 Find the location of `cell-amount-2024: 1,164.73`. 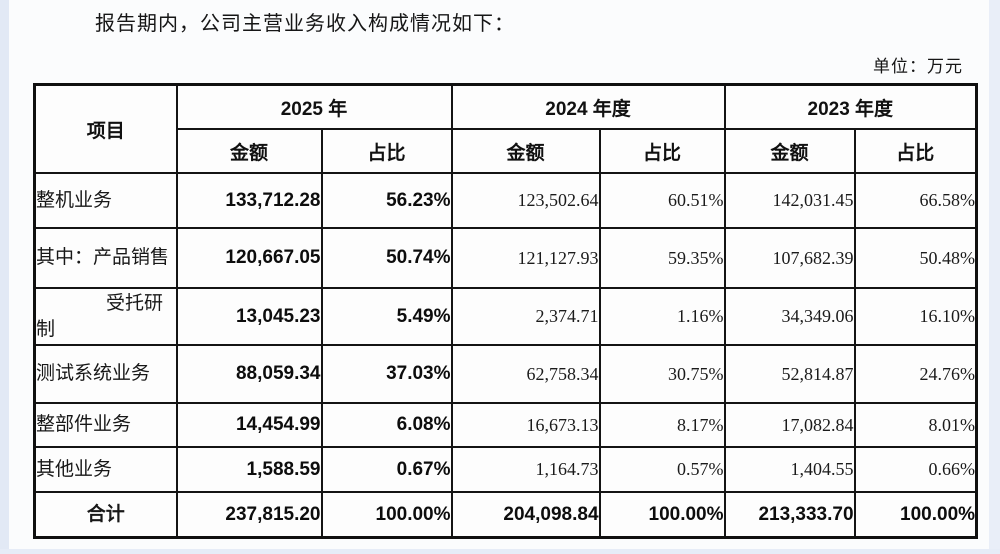

cell-amount-2024: 1,164.73 is located at coordinates (525, 469).